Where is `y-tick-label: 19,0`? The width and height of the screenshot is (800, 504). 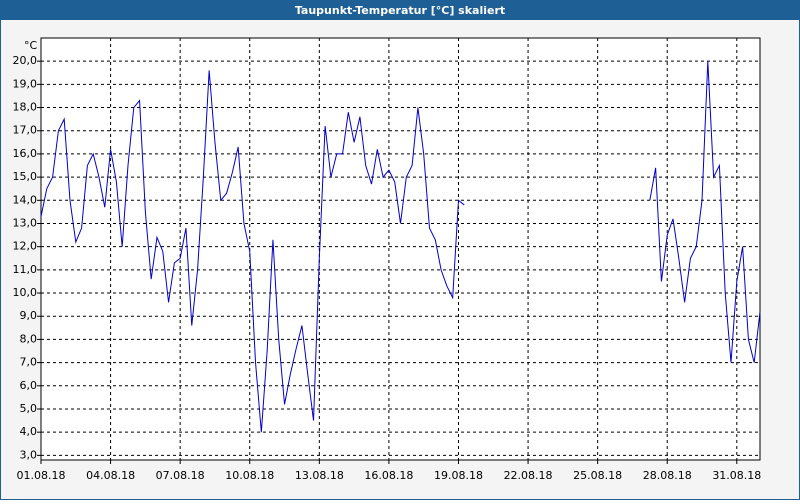
y-tick-label: 19,0 is located at coordinates (25, 83).